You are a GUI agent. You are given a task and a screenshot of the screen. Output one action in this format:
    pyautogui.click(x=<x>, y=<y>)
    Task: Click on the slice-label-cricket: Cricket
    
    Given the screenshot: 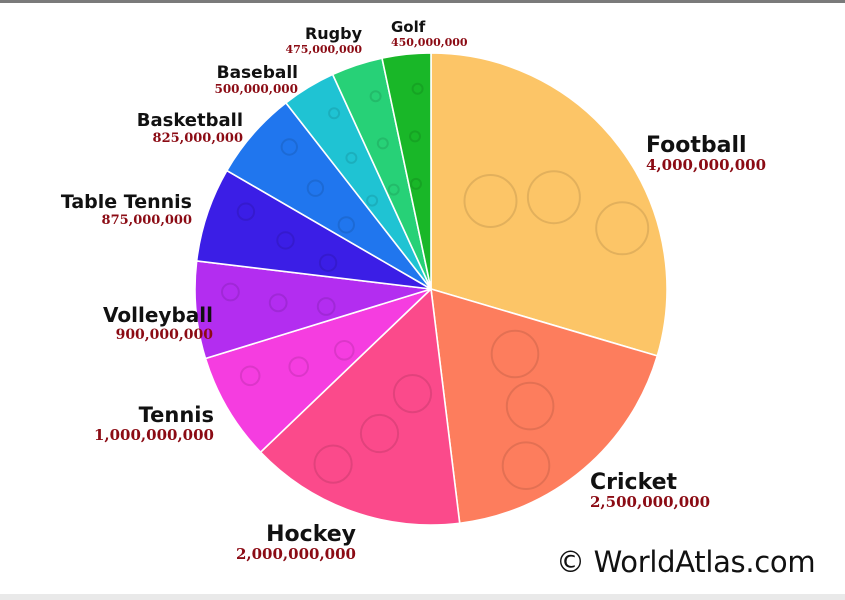 What is the action you would take?
    pyautogui.click(x=634, y=482)
    